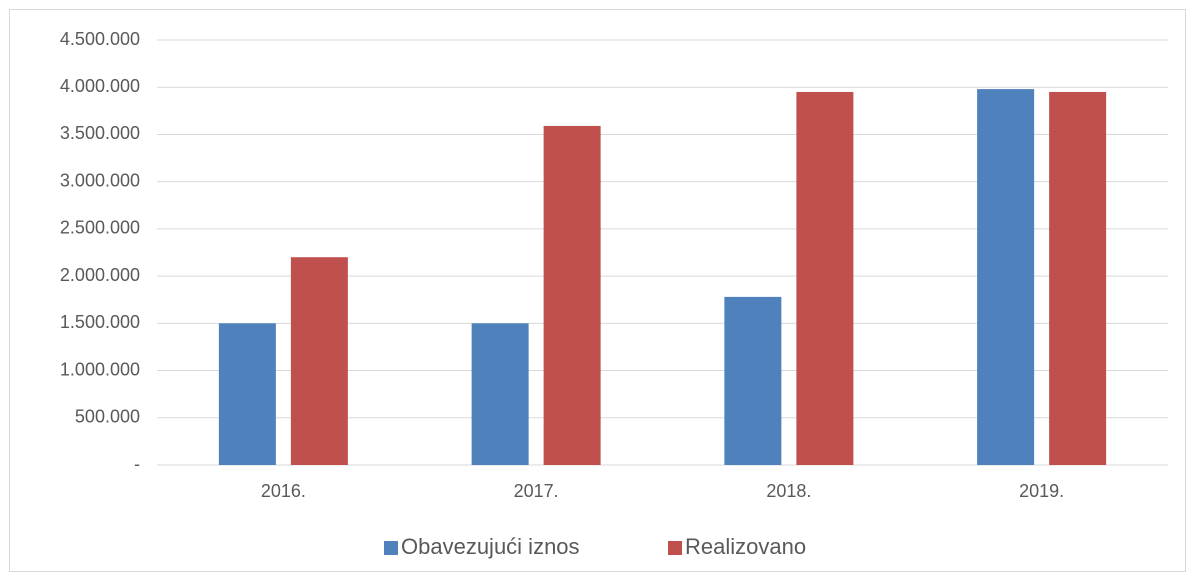  I want to click on y-tick-label: 2.500.000, so click(100, 228).